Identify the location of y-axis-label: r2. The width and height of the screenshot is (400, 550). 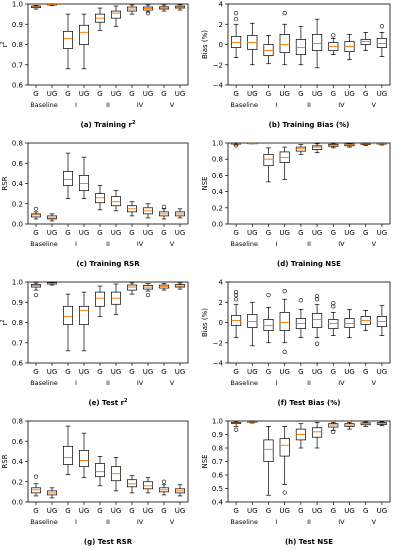
(4, 322).